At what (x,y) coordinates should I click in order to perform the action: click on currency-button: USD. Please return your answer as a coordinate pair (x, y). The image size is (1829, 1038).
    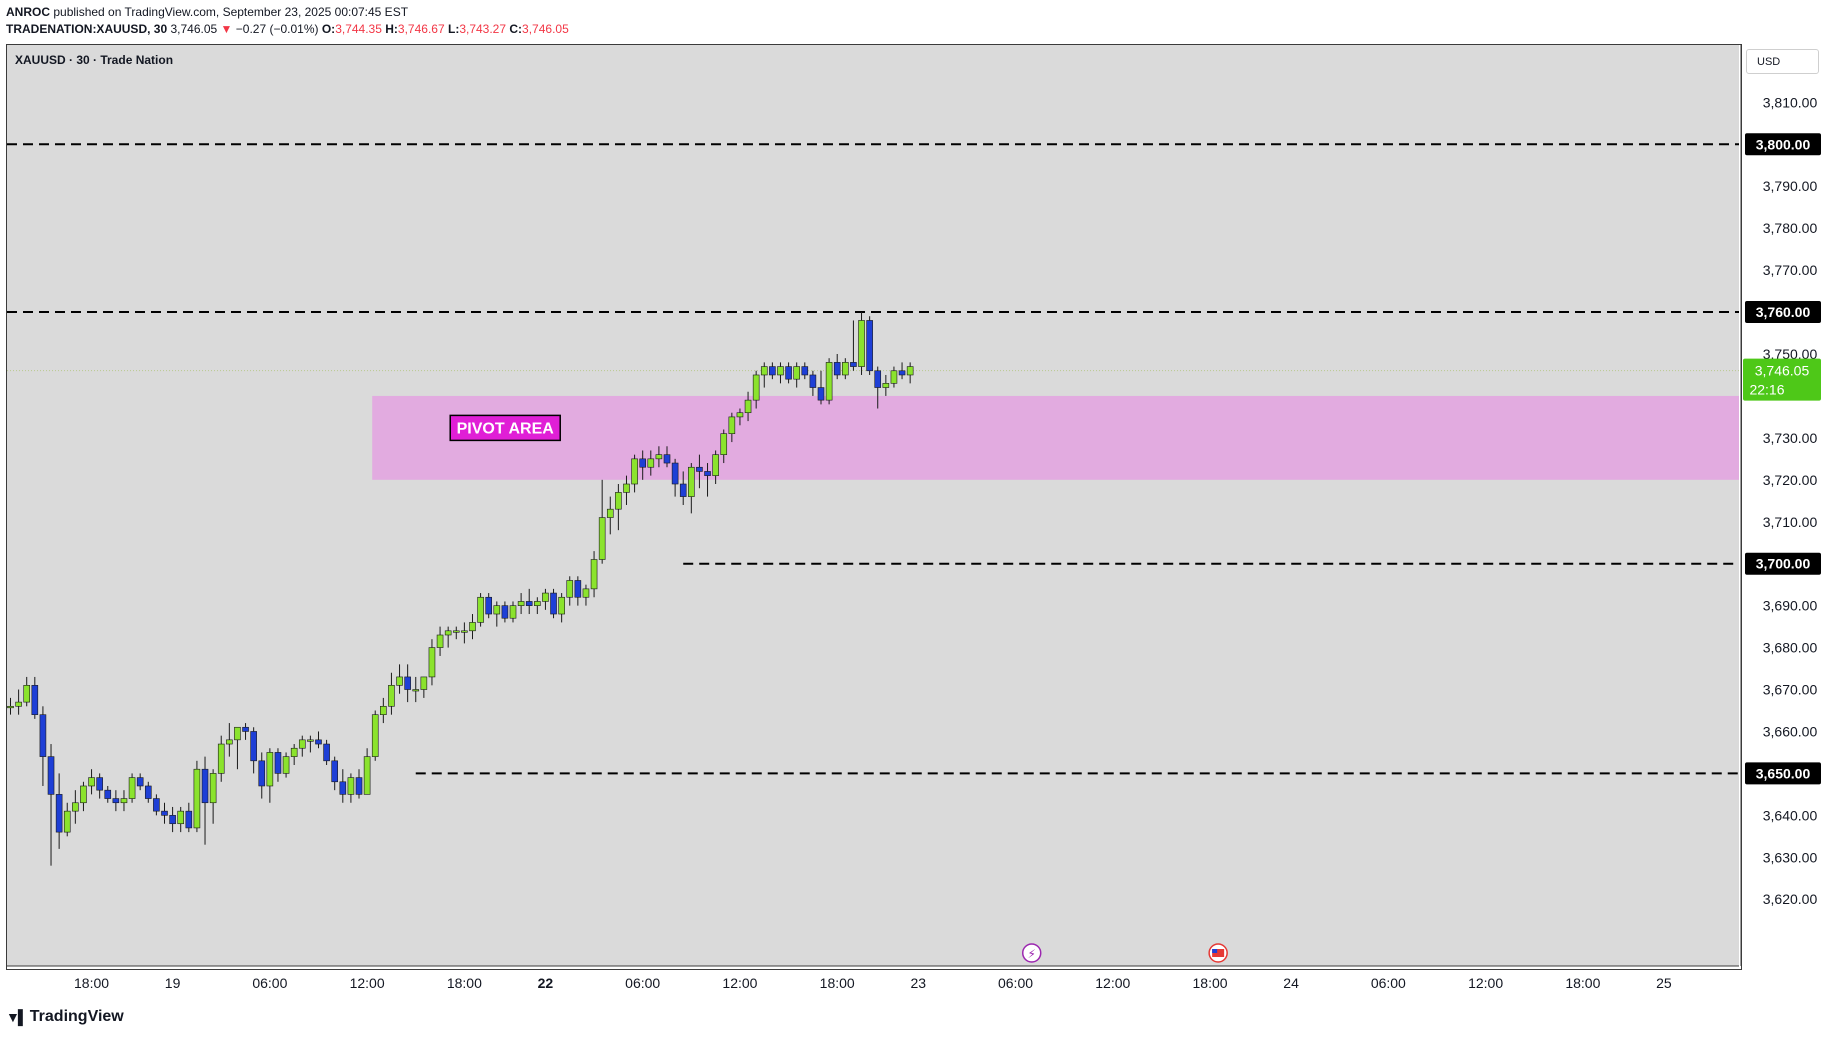
    Looking at the image, I should click on (1782, 61).